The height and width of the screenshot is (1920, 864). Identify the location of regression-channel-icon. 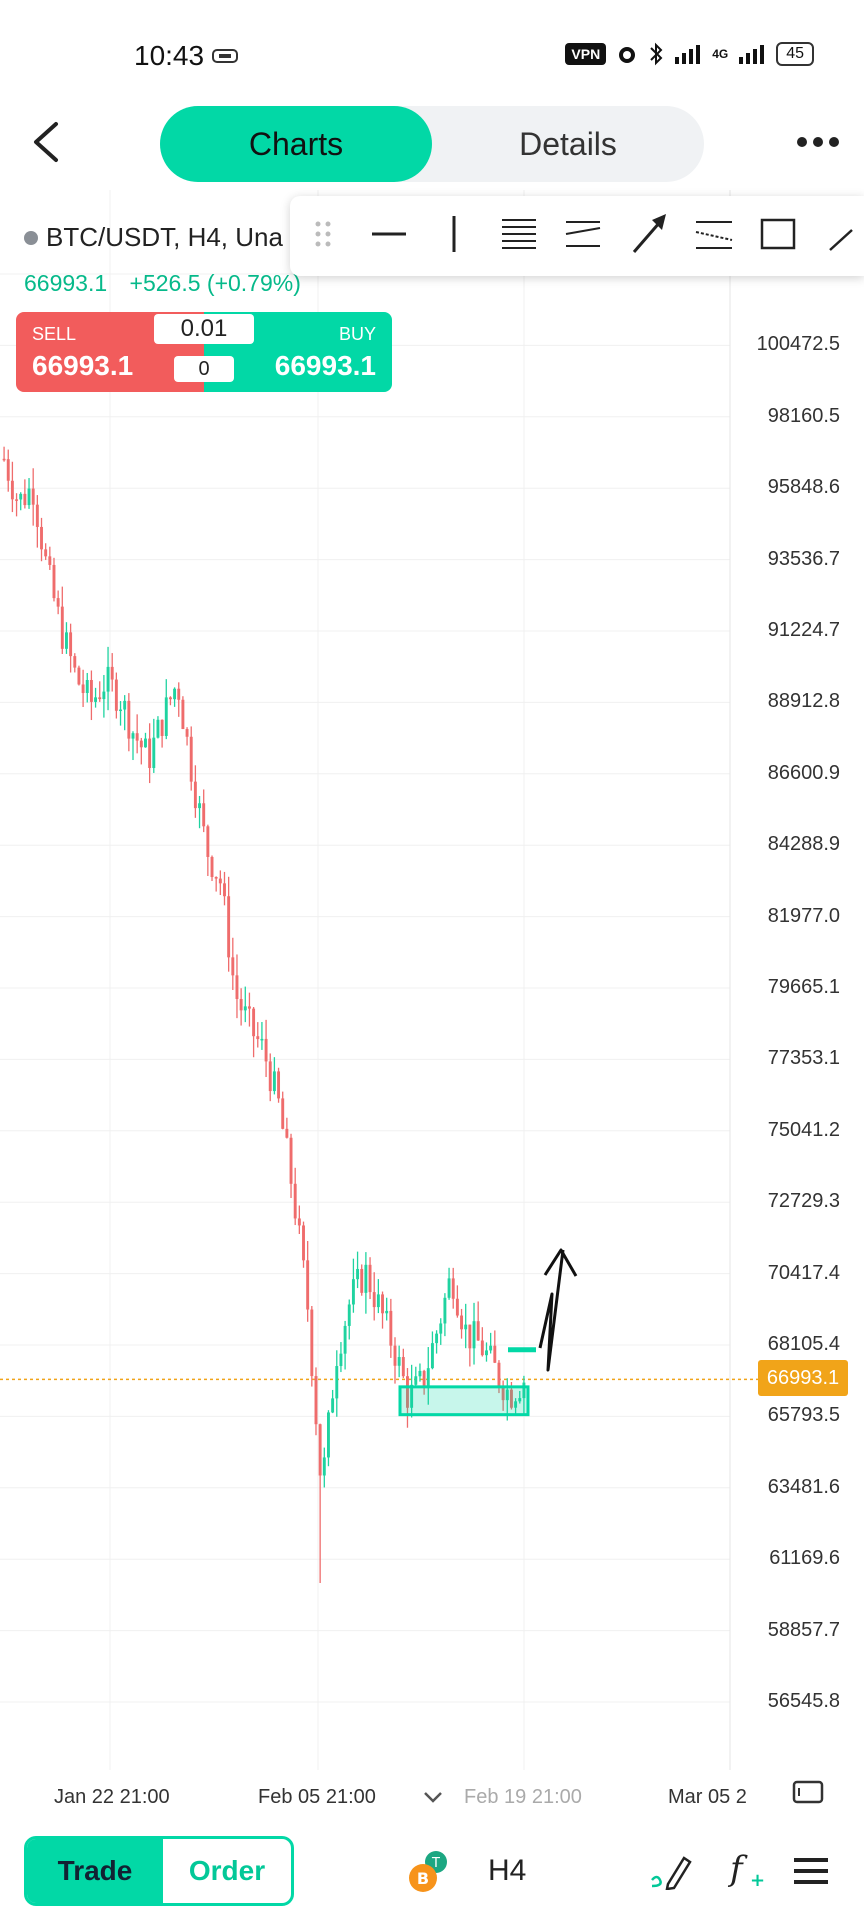
(714, 235).